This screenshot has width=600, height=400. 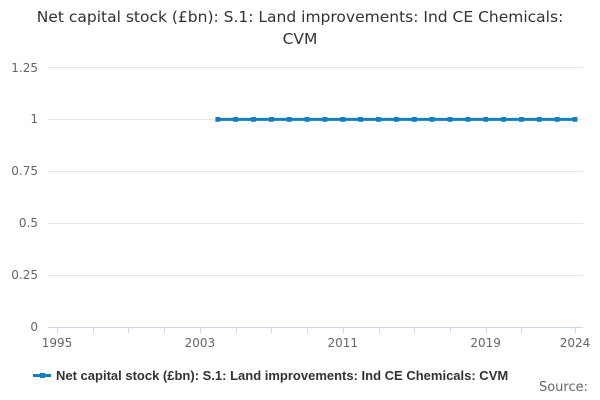 What do you see at coordinates (34, 119) in the screenshot?
I see `y-axis-tick-label: 1` at bounding box center [34, 119].